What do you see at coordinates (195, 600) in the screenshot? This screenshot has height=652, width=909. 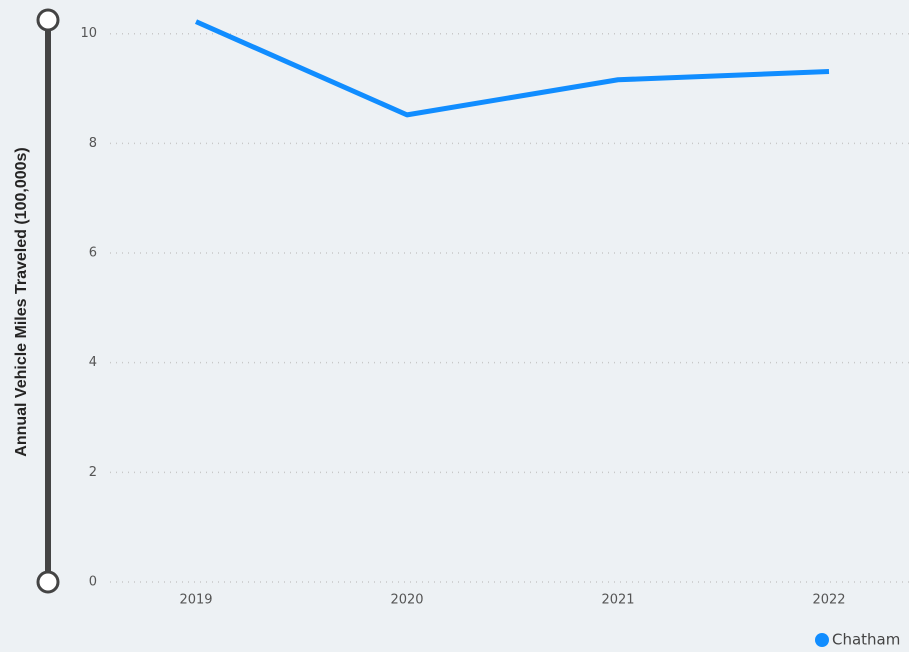 I see `x-tick-label: 2019` at bounding box center [195, 600].